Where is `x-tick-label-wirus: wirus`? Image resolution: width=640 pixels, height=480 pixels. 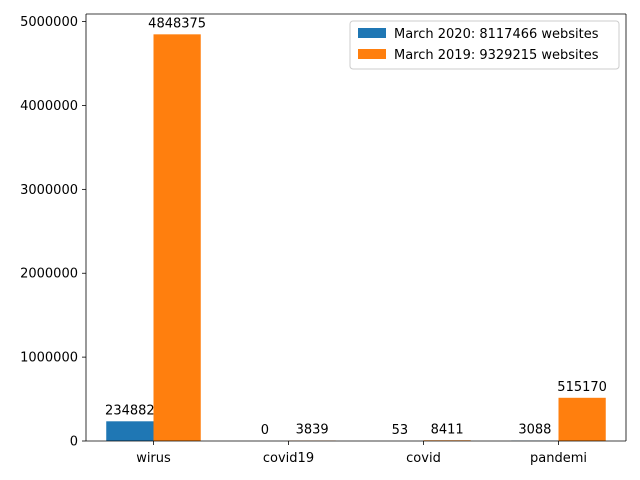 x-tick-label-wirus: wirus is located at coordinates (153, 458).